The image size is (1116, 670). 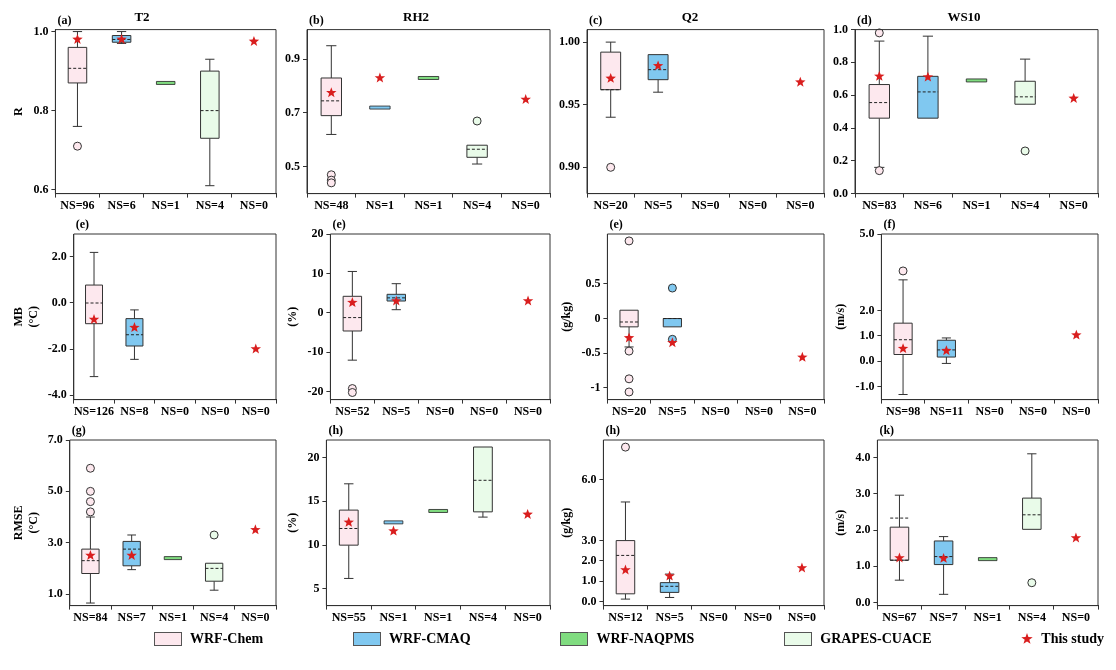 I want to click on y-tick-label: -4.0, so click(x=57, y=394).